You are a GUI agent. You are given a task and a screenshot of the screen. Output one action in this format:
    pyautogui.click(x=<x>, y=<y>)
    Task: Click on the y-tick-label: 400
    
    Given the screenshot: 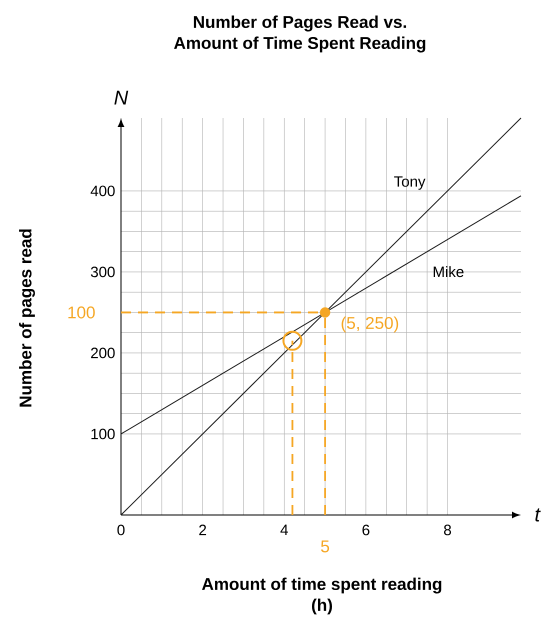 What is the action you would take?
    pyautogui.click(x=102, y=191)
    